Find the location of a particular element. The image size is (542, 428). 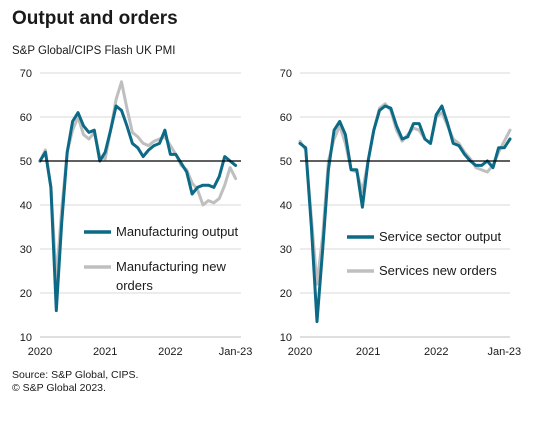

legend-label: Service sector output is located at coordinates (440, 236).